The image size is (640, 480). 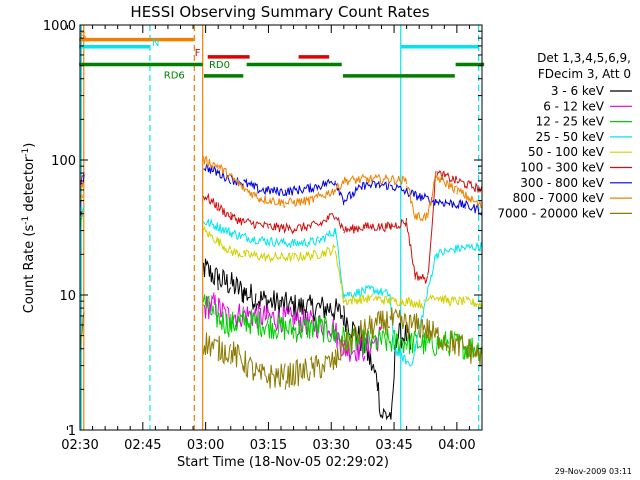 I want to click on x-tick-label: 03:45, so click(x=393, y=445).